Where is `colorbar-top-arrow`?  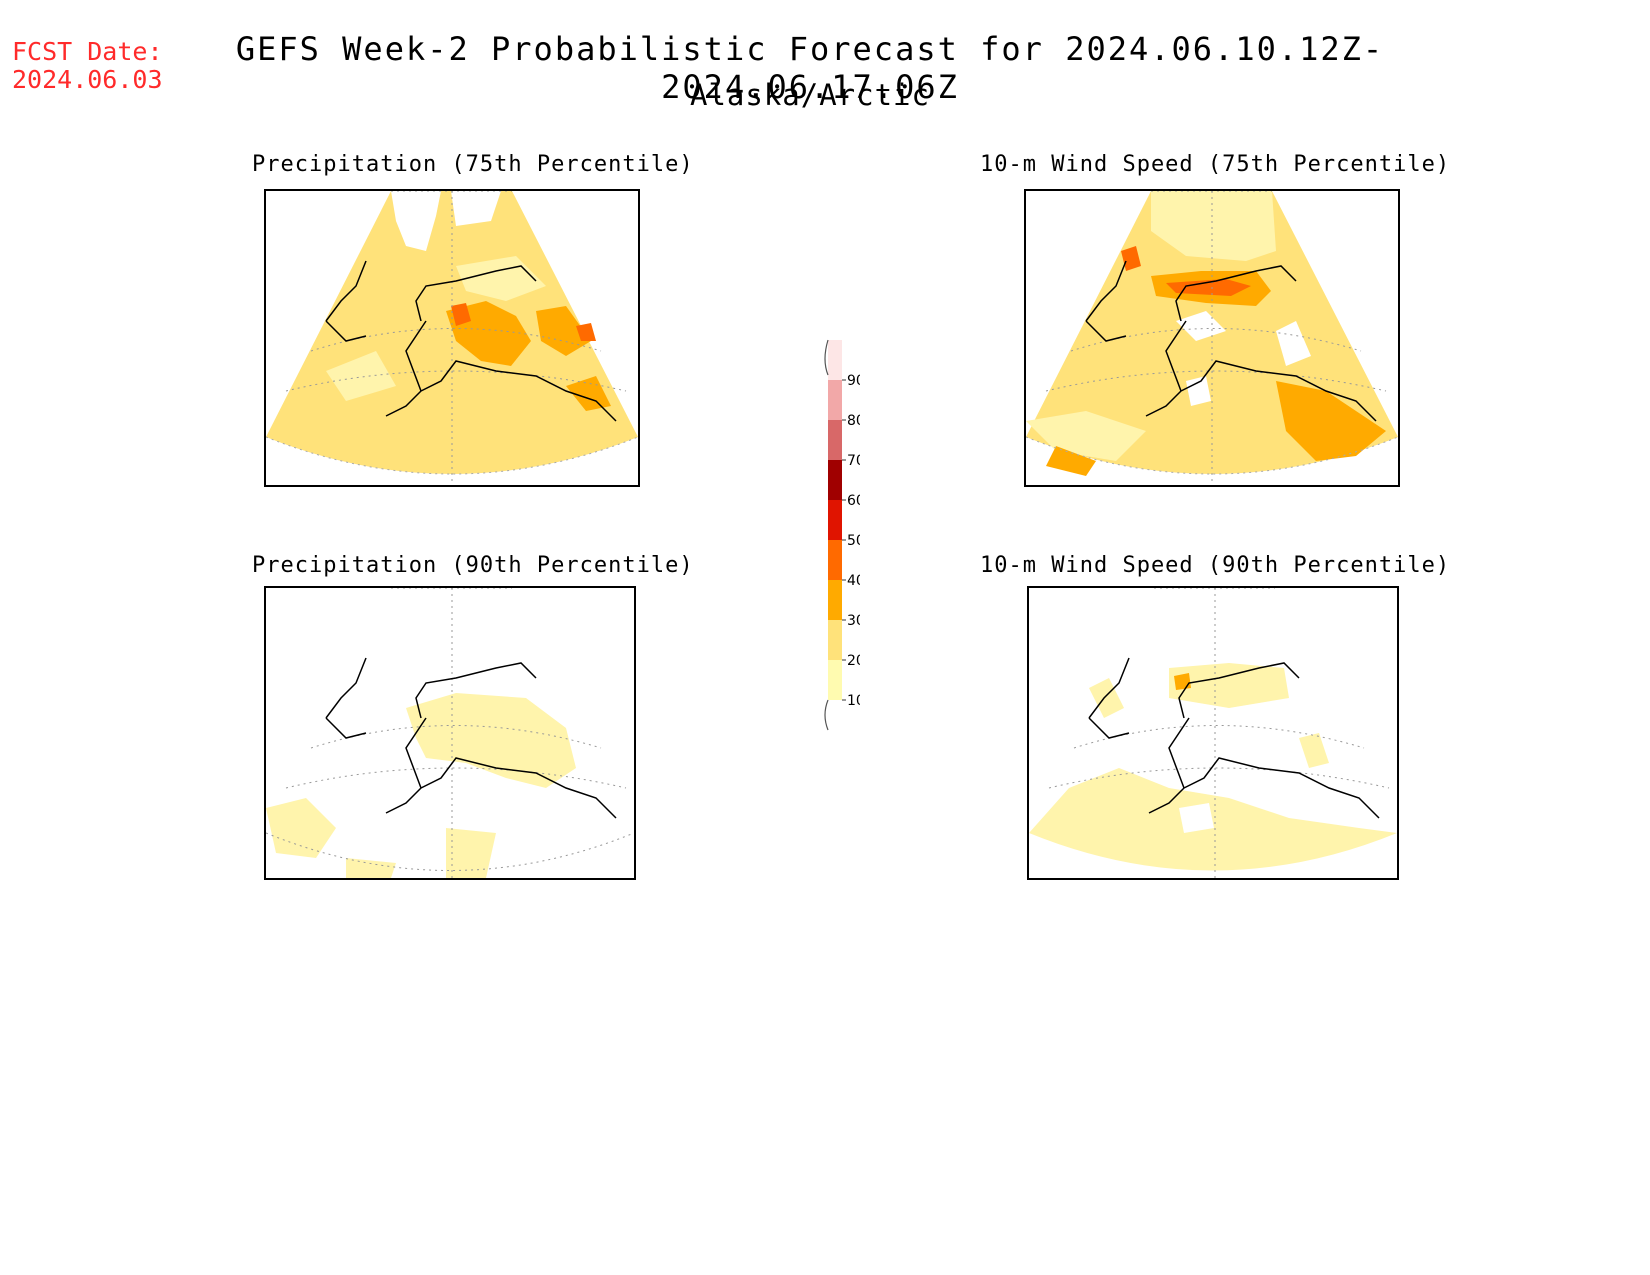 colorbar-top-arrow is located at coordinates (826, 357).